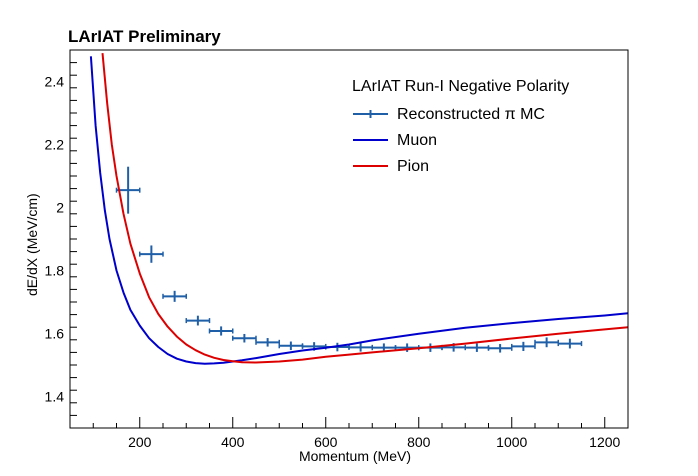 This screenshot has width=698, height=476. What do you see at coordinates (32, 244) in the screenshot?
I see `y-axis-label: dE/dX (MeV/cm)` at bounding box center [32, 244].